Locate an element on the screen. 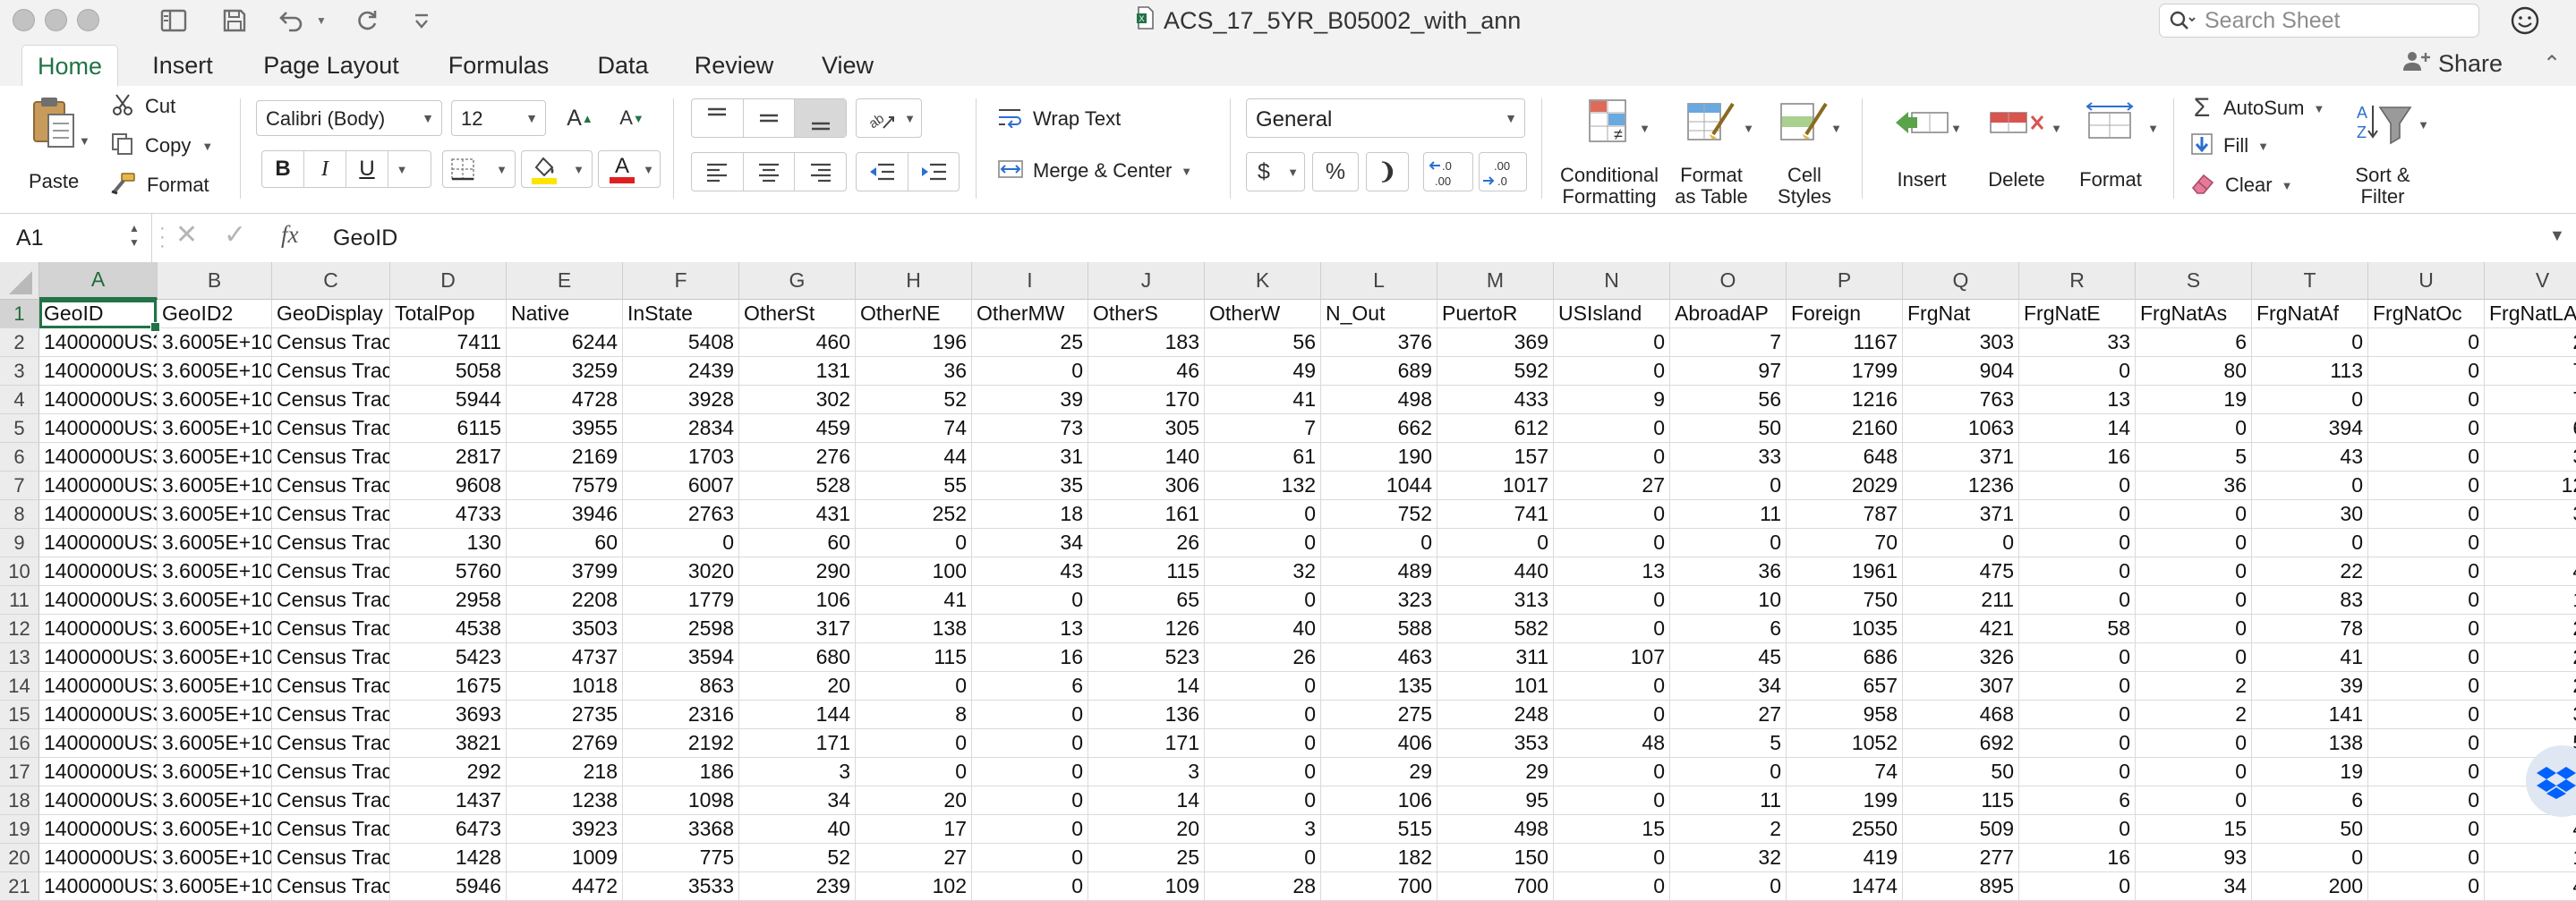 Image resolution: width=2576 pixels, height=901 pixels. data-cell: 371 is located at coordinates (1961, 457).